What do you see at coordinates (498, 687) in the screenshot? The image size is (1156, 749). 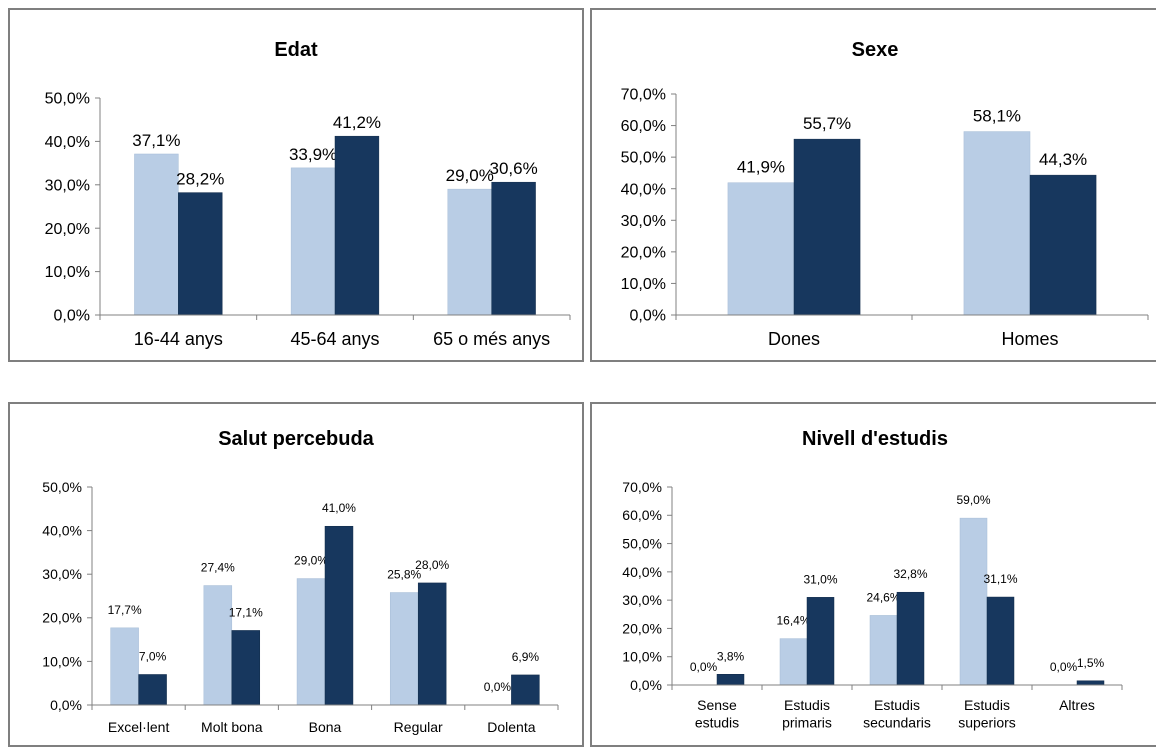 I see `chart2-data-label-s0-4: 0,0%` at bounding box center [498, 687].